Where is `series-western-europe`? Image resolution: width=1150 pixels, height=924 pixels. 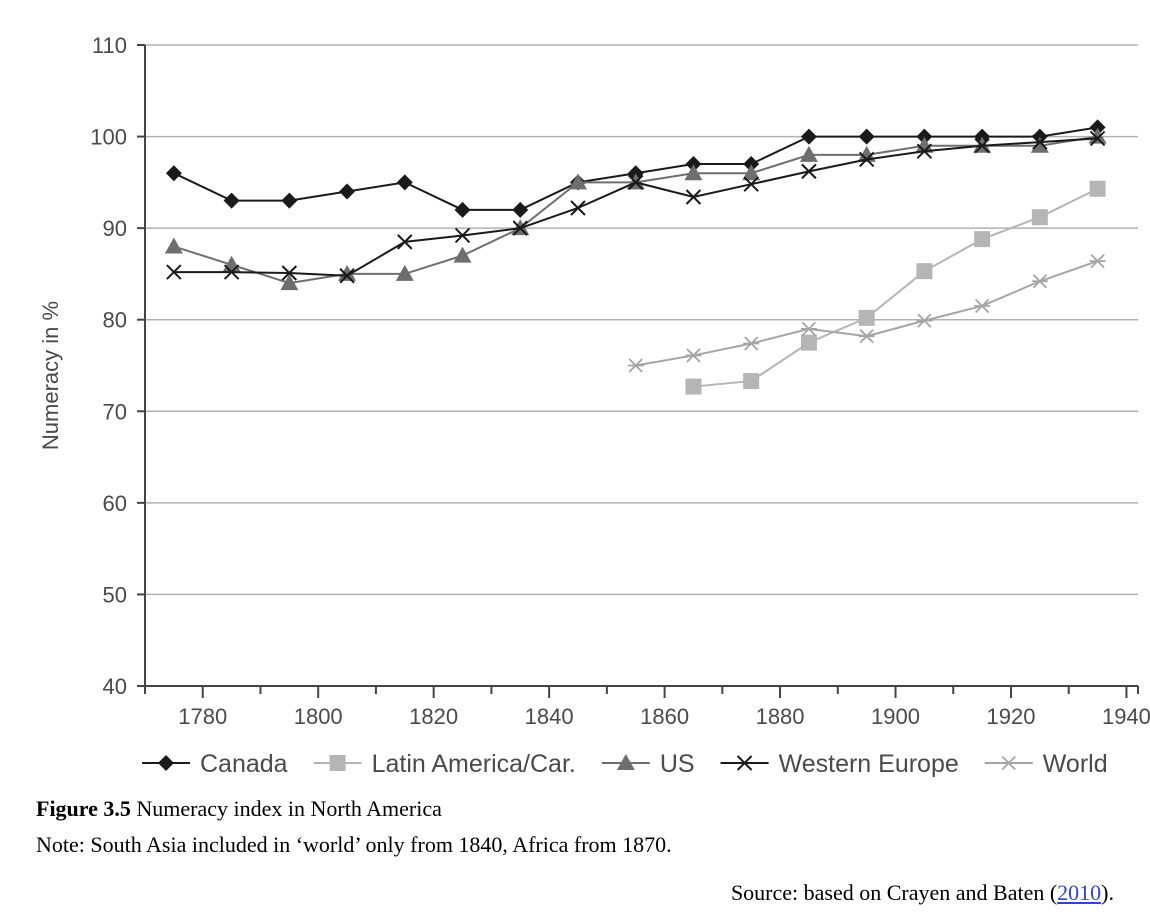 series-western-europe is located at coordinates (636, 207).